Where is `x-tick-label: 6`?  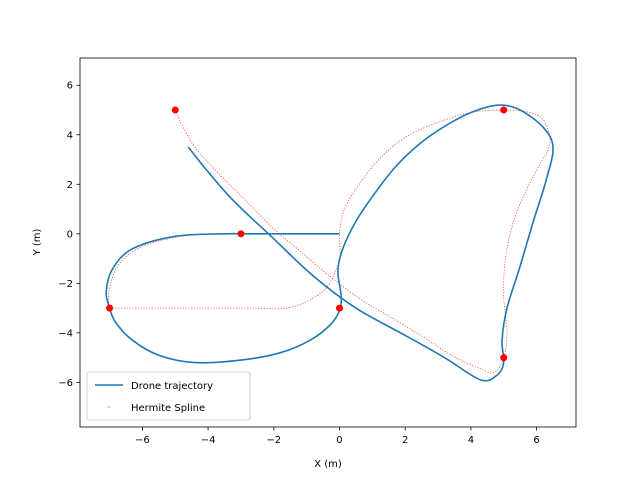 x-tick-label: 6 is located at coordinates (536, 440).